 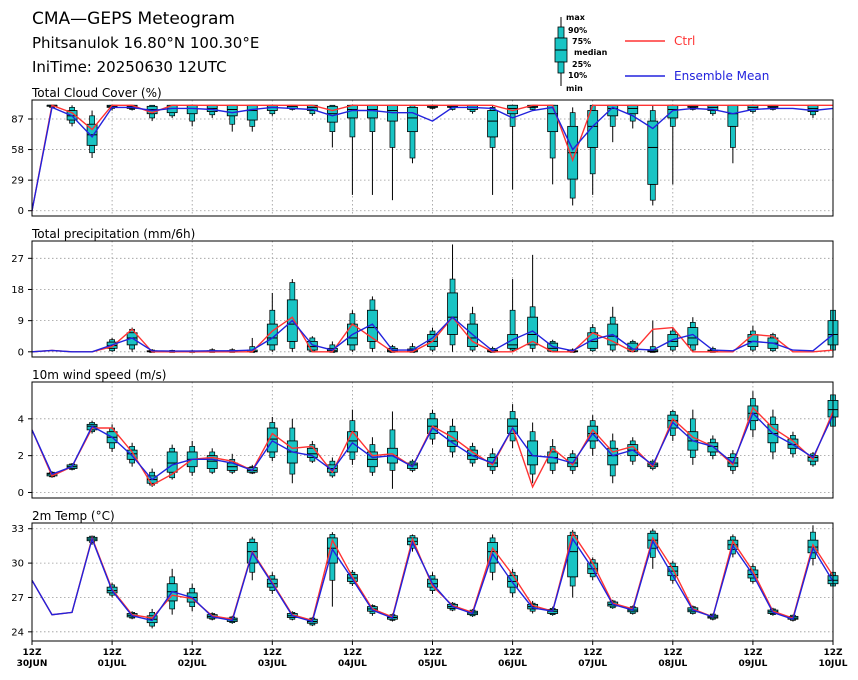 I want to click on legend-p10: 10%, so click(x=577, y=75).